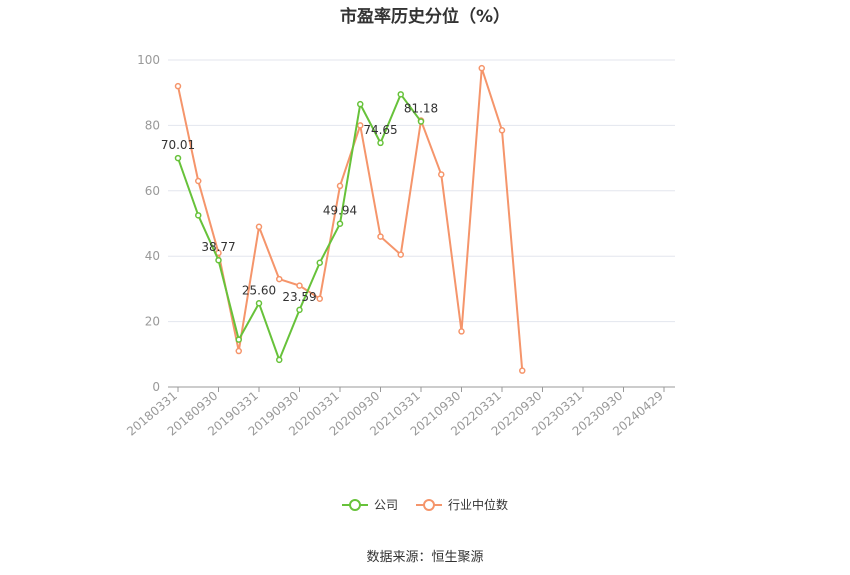  I want to click on data-label: 81.18, so click(421, 109).